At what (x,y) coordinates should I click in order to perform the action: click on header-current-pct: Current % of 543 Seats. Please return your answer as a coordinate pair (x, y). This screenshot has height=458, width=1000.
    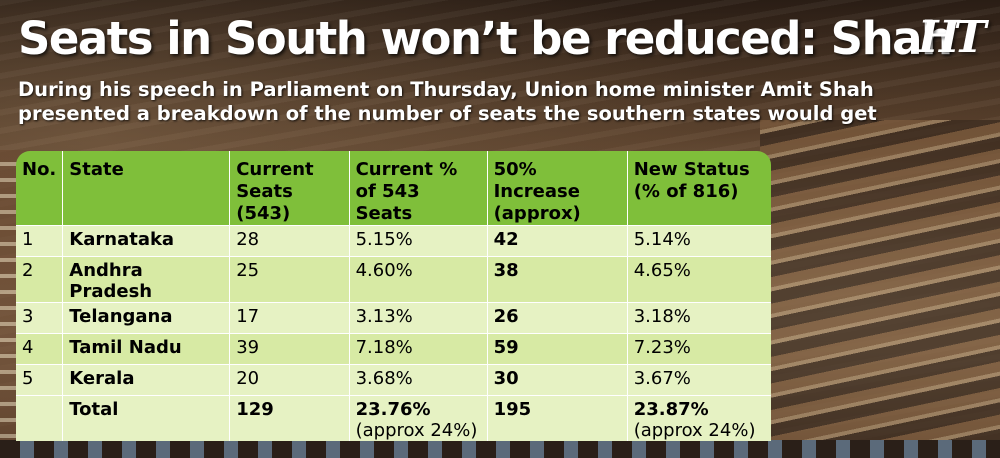
    Looking at the image, I should click on (418, 188).